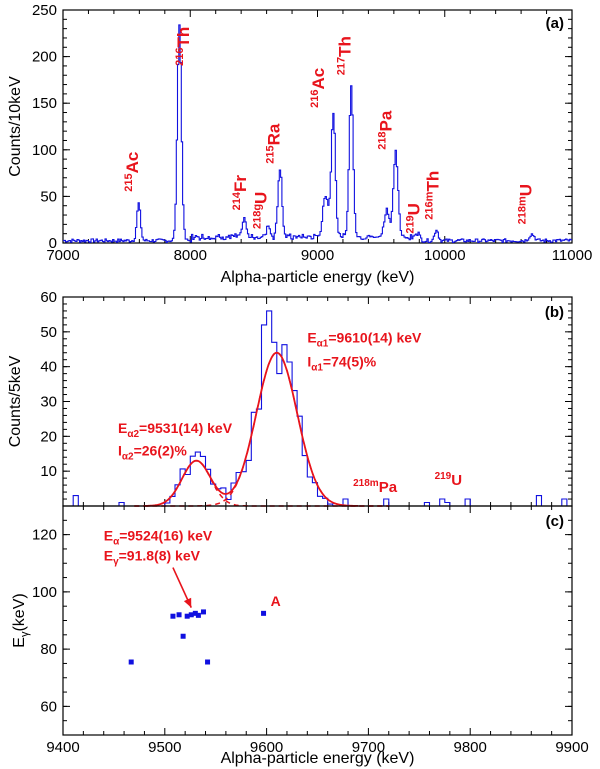 The height and width of the screenshot is (769, 600). What do you see at coordinates (525, 204) in the screenshot?
I see `peak-label-u: 218mU` at bounding box center [525, 204].